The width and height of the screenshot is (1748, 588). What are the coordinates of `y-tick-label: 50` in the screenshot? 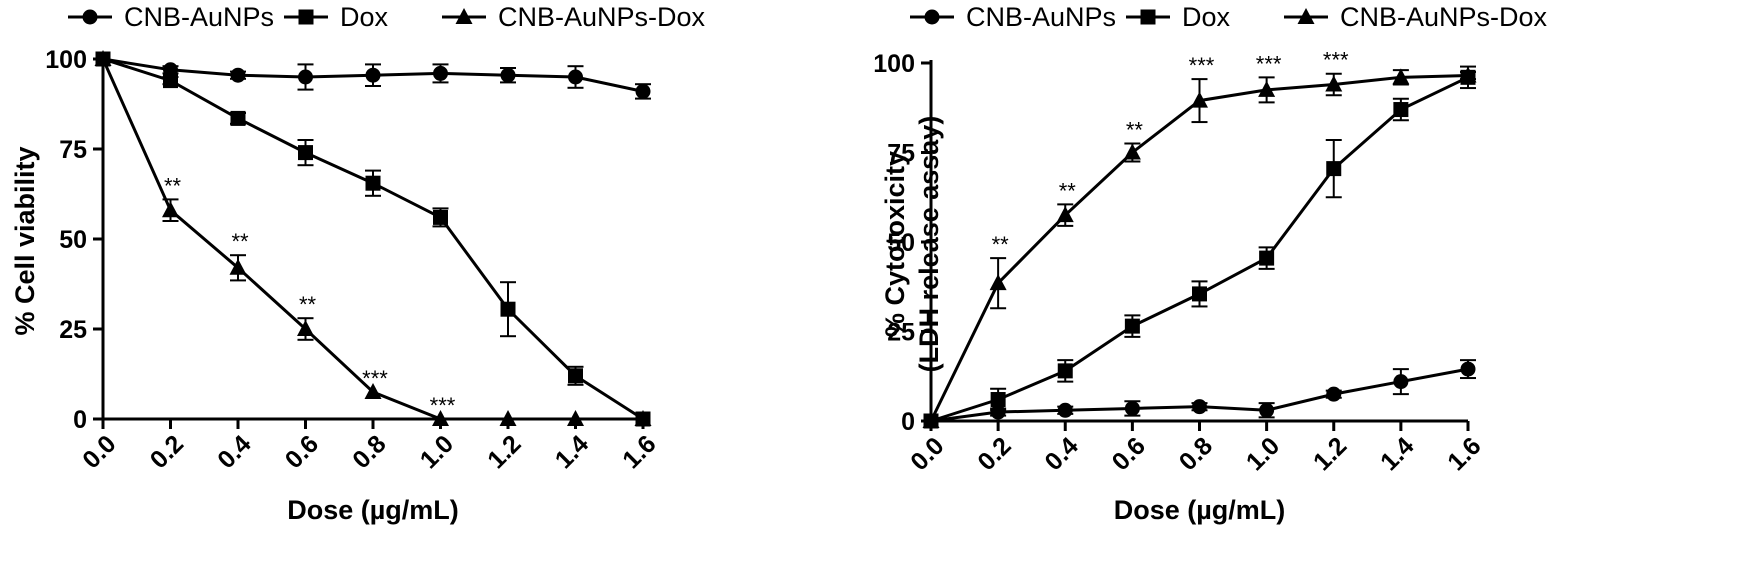 It's located at (901, 243).